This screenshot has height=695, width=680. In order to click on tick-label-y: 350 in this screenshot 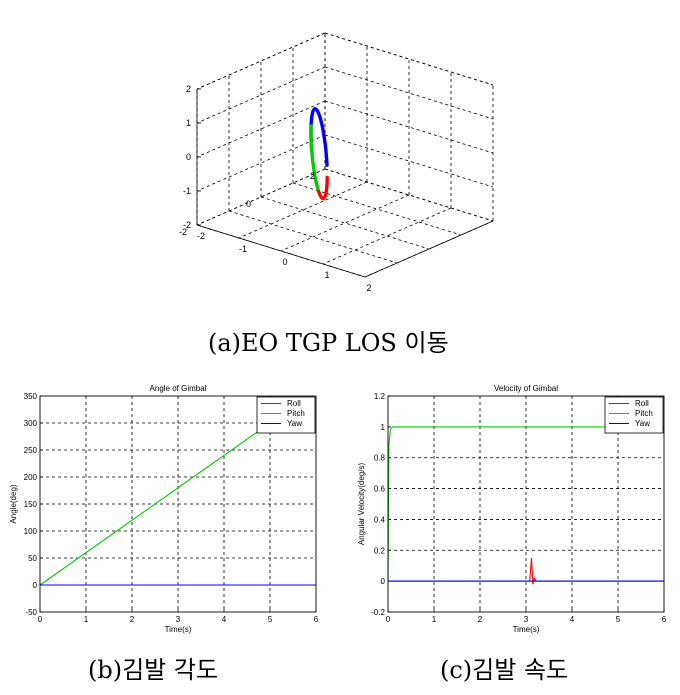, I will do `click(31, 396)`.